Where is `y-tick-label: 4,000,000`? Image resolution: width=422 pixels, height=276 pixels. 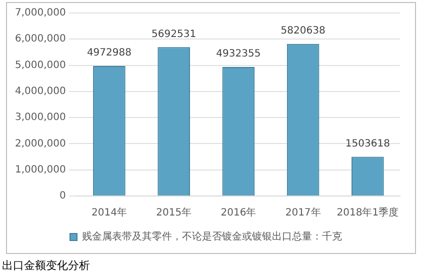 y-tick-label: 4,000,000 is located at coordinates (40, 92).